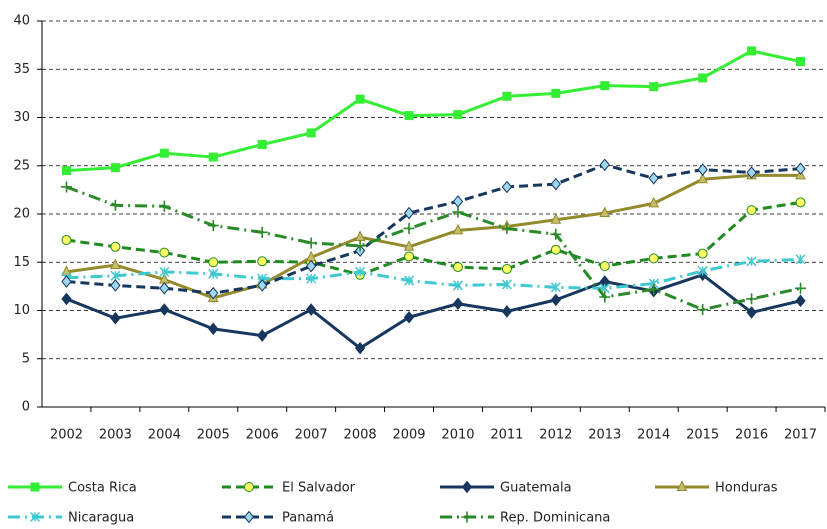  Describe the element at coordinates (66, 435) in the screenshot. I see `x-tick-label: 2002` at that location.